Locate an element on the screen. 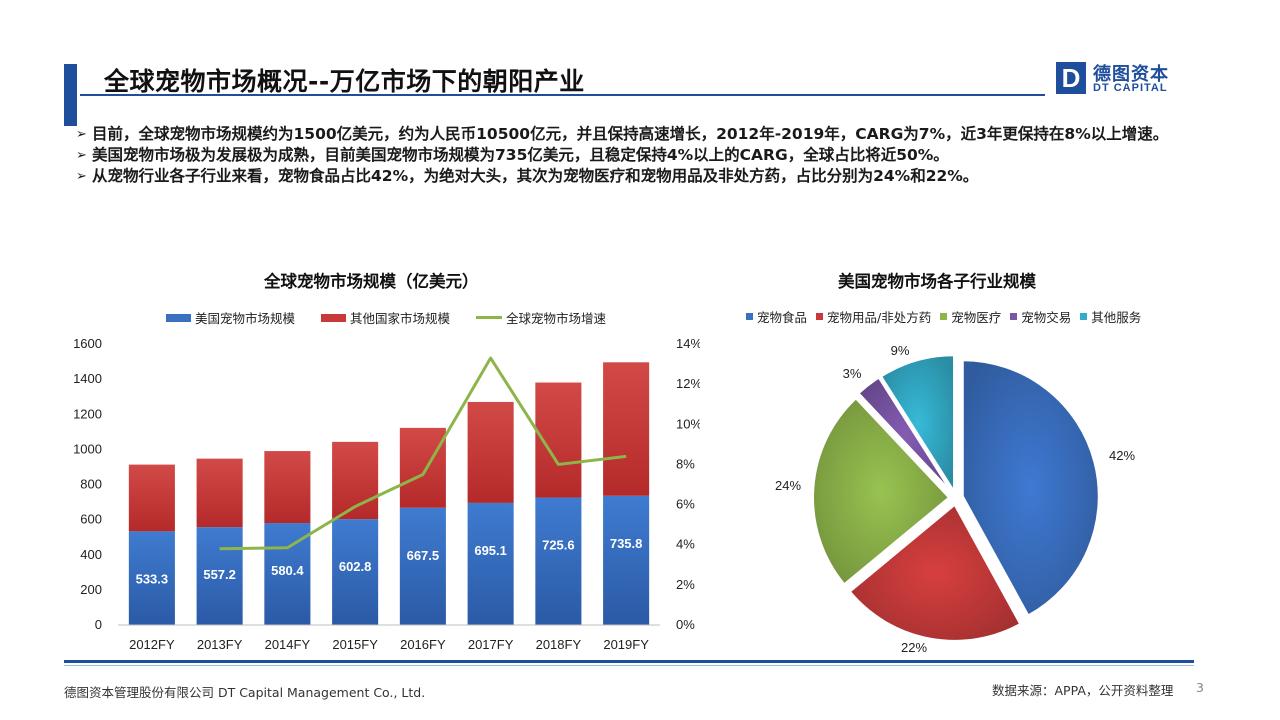 This screenshot has width=1280, height=720. x-axis-tick-label: 2012FY is located at coordinates (152, 644).